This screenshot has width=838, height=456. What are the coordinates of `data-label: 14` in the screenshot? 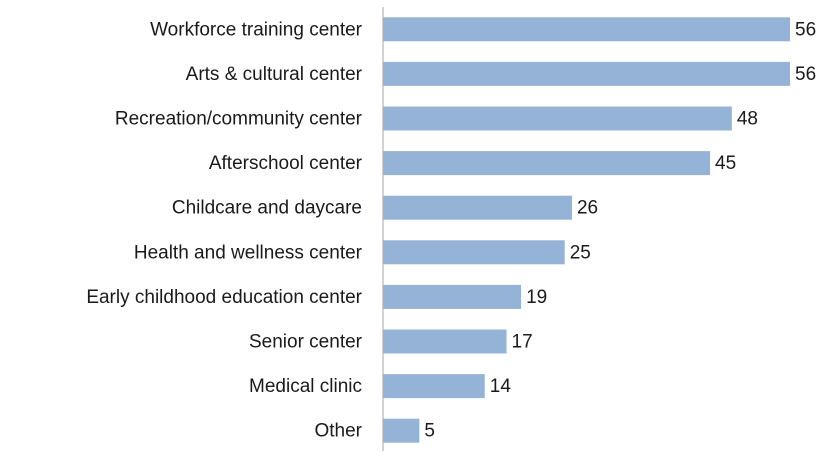 It's located at (501, 386).